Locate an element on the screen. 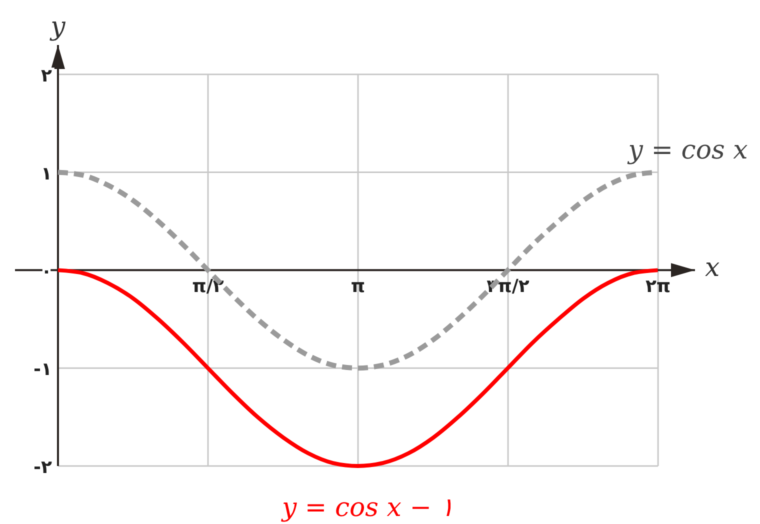 The height and width of the screenshot is (524, 760). y-axis-title: y is located at coordinates (58, 27).